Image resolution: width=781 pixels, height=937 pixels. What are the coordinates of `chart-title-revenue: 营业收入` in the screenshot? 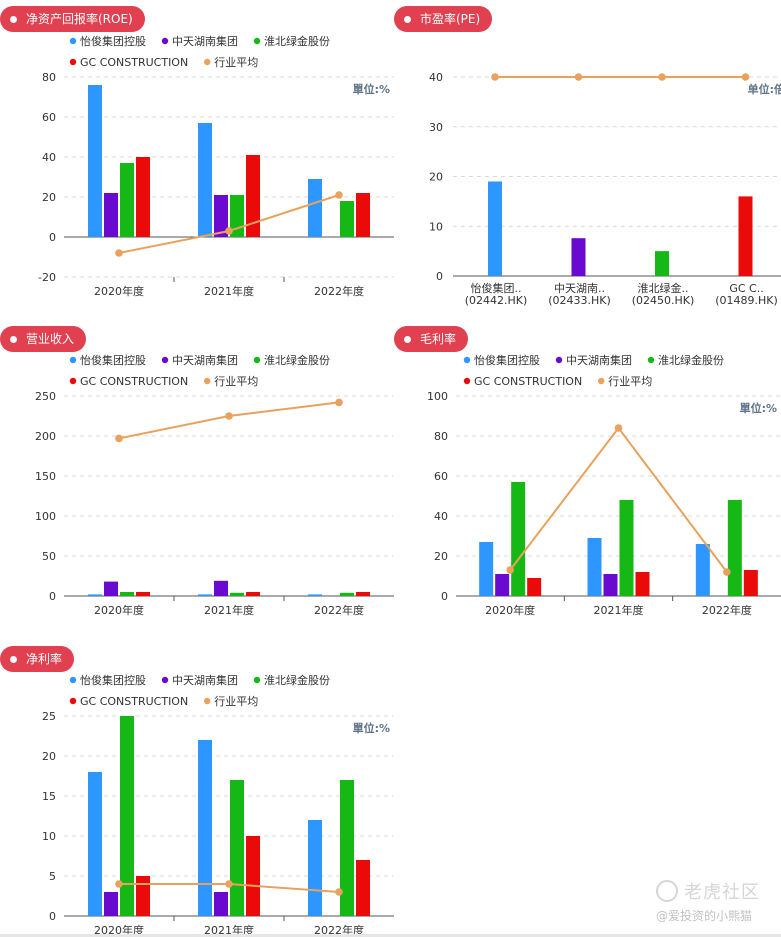 It's located at (43, 339).